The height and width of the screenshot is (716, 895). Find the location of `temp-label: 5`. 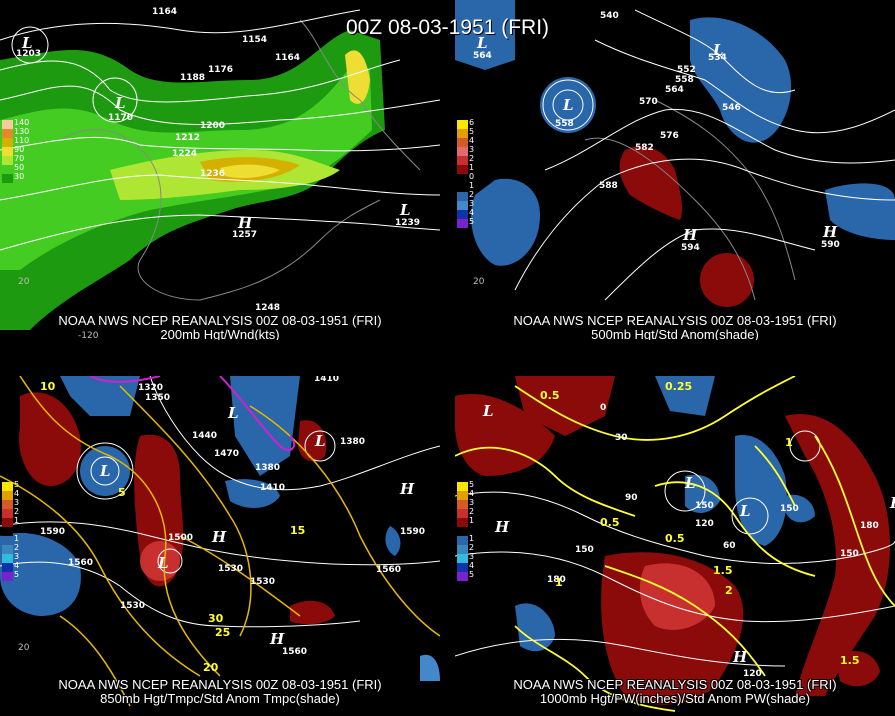

temp-label: 5 is located at coordinates (122, 492).